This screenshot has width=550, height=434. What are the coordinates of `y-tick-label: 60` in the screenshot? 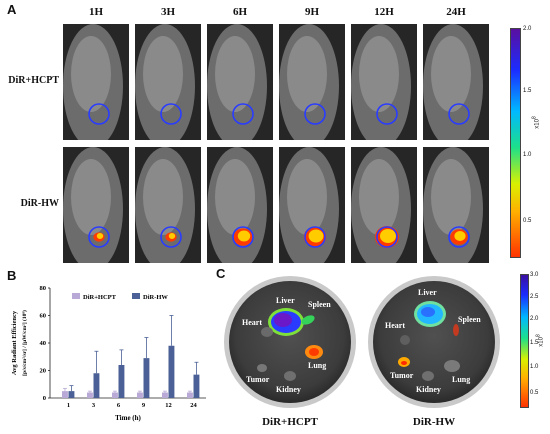 It's located at (43, 316).